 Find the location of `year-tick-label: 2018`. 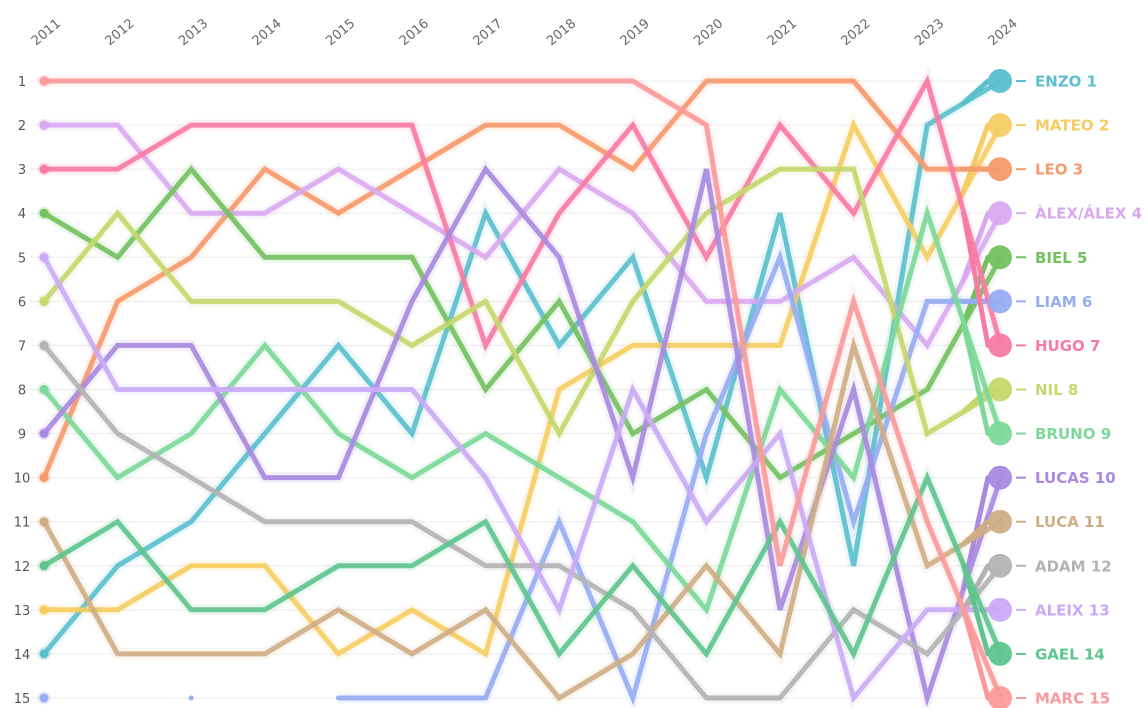

year-tick-label: 2018 is located at coordinates (561, 32).